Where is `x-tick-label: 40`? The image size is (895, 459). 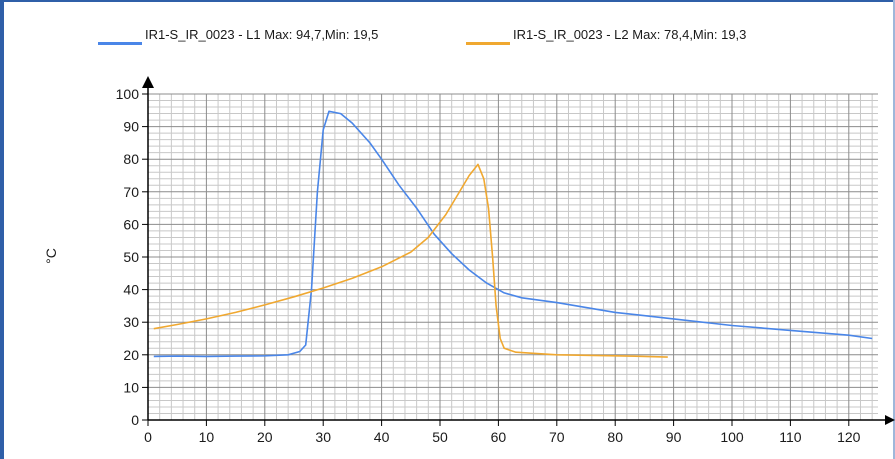
x-tick-label: 40 is located at coordinates (382, 437).